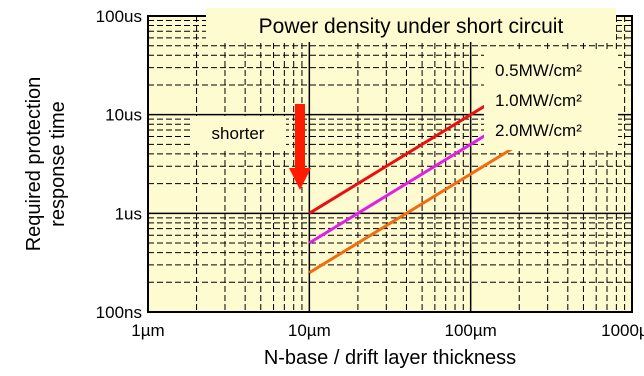 Image resolution: width=644 pixels, height=376 pixels. I want to click on legend: 0.5MW/cm² 1.0MW/cm² 2.0MW/cm², so click(551, 100).